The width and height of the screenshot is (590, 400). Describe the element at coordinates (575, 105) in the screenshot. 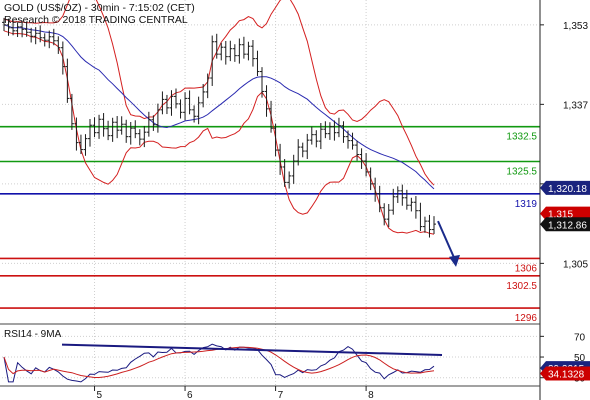

I see `y-tick-label: 1,337` at that location.